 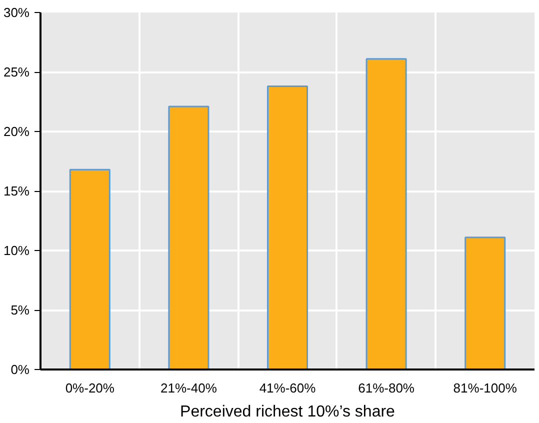 I want to click on x-axis-title: Perceived richest 10%’s share, so click(x=288, y=412).